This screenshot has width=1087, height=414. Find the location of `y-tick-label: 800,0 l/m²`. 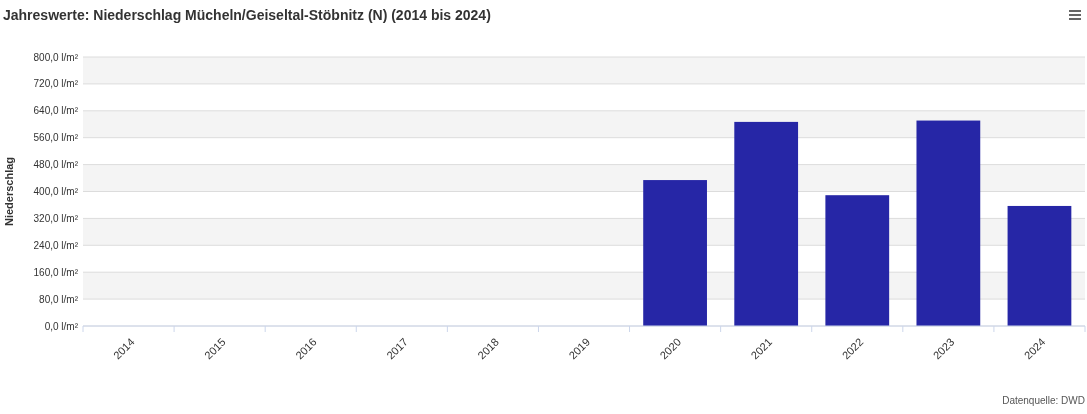

y-tick-label: 800,0 l/m² is located at coordinates (56, 57).